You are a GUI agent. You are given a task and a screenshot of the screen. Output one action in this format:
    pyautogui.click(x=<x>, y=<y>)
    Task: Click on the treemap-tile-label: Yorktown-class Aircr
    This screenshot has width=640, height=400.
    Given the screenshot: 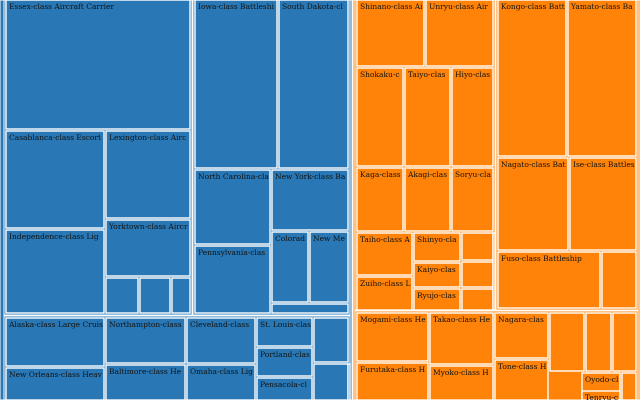 What is the action you would take?
    pyautogui.click(x=148, y=226)
    